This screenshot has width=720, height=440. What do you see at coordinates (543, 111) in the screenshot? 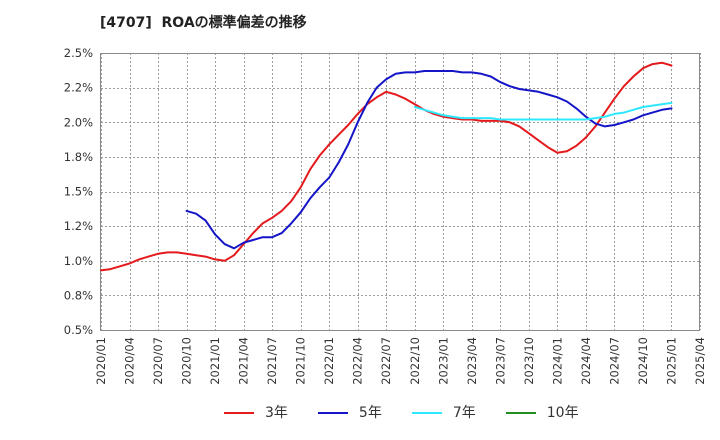
I see `series-line-7y` at bounding box center [543, 111].